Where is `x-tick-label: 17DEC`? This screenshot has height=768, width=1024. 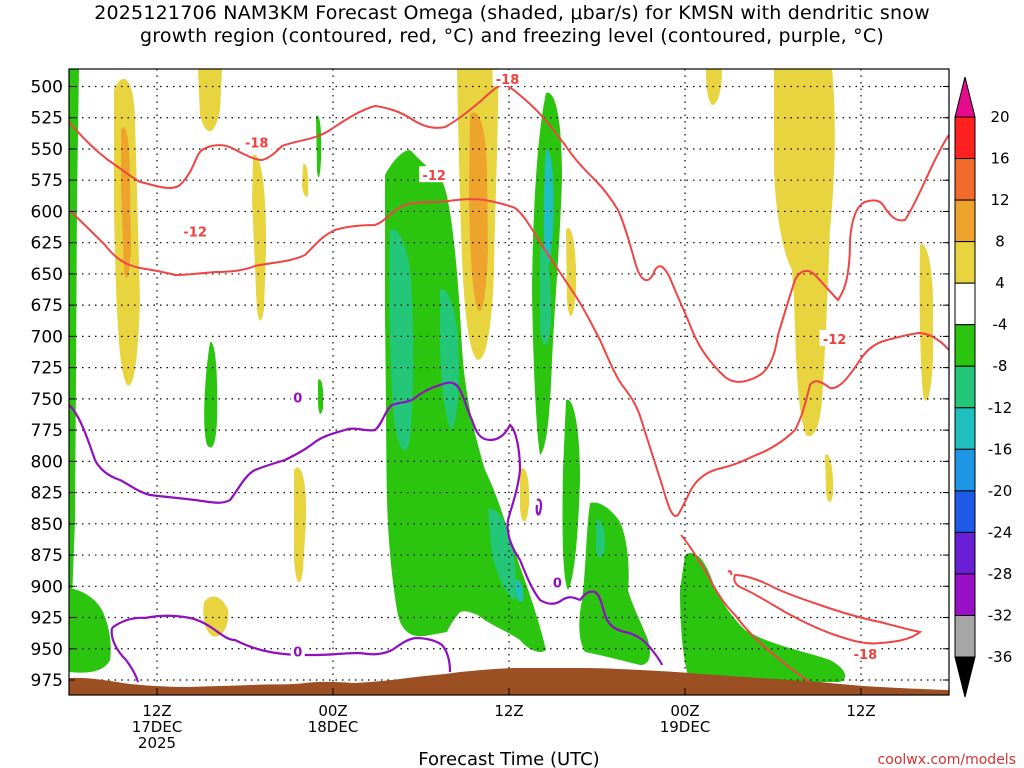
x-tick-label: 17DEC is located at coordinates (157, 727).